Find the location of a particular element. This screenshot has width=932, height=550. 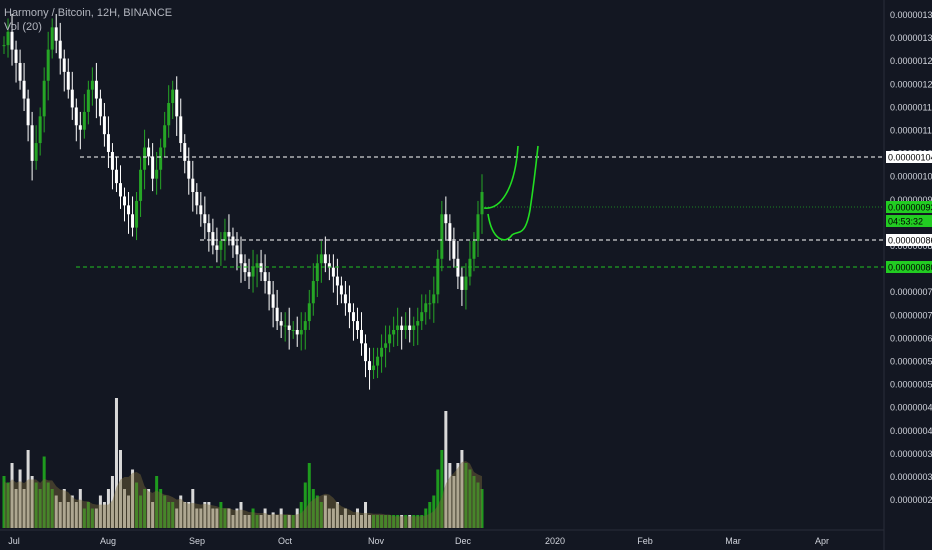

price-label-badge is located at coordinates (909, 240).